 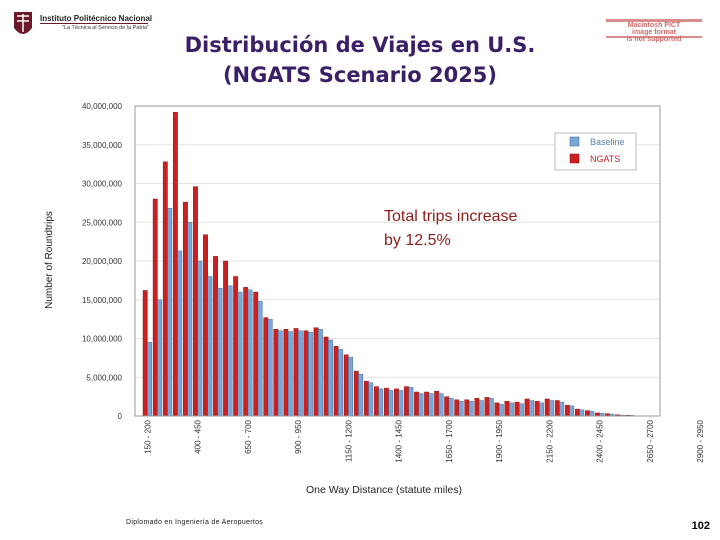 What do you see at coordinates (102, 222) in the screenshot?
I see `y-tick-label: 25,000,000` at bounding box center [102, 222].